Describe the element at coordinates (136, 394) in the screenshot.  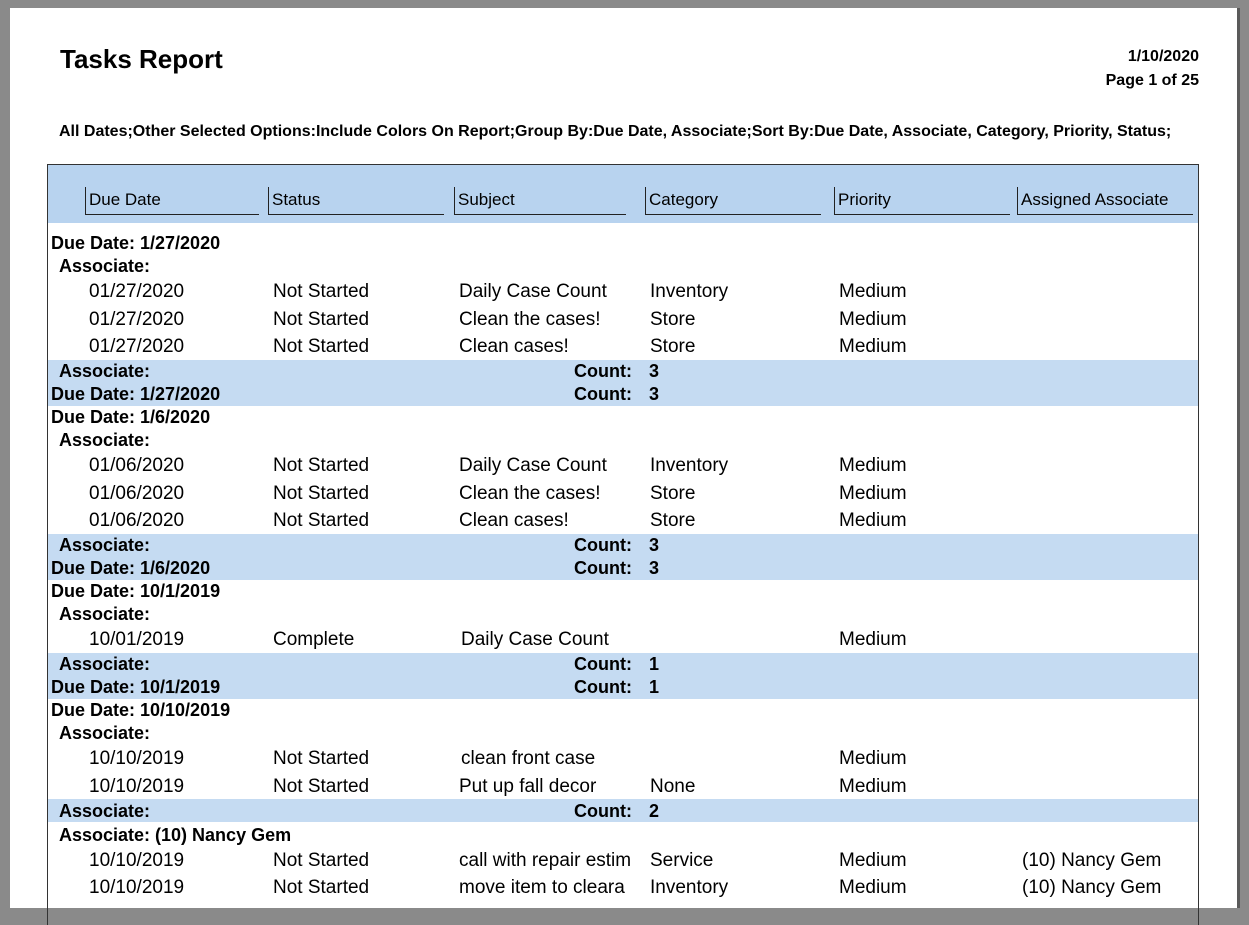
I see `footer-label: Due Date: 1/27/2020` at that location.